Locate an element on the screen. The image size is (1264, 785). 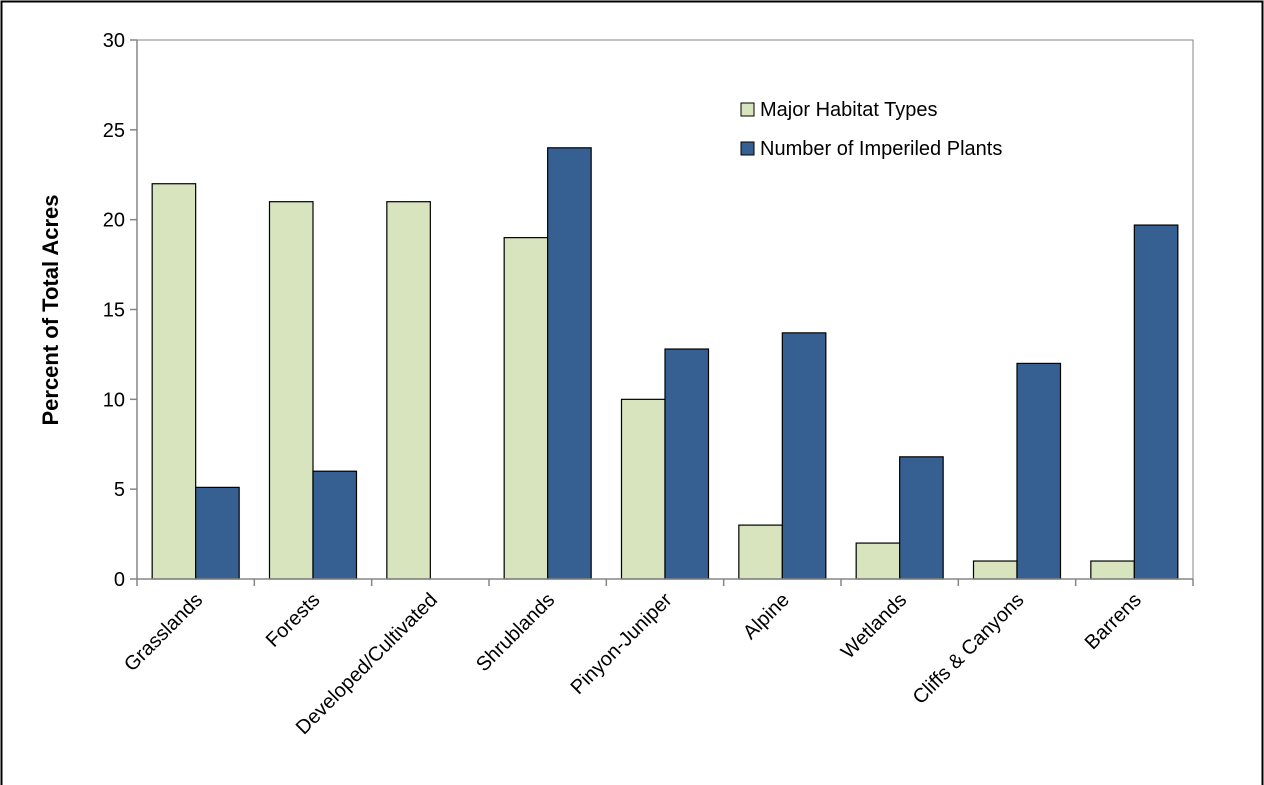
legend-label: Major Habitat Types is located at coordinates (849, 110).